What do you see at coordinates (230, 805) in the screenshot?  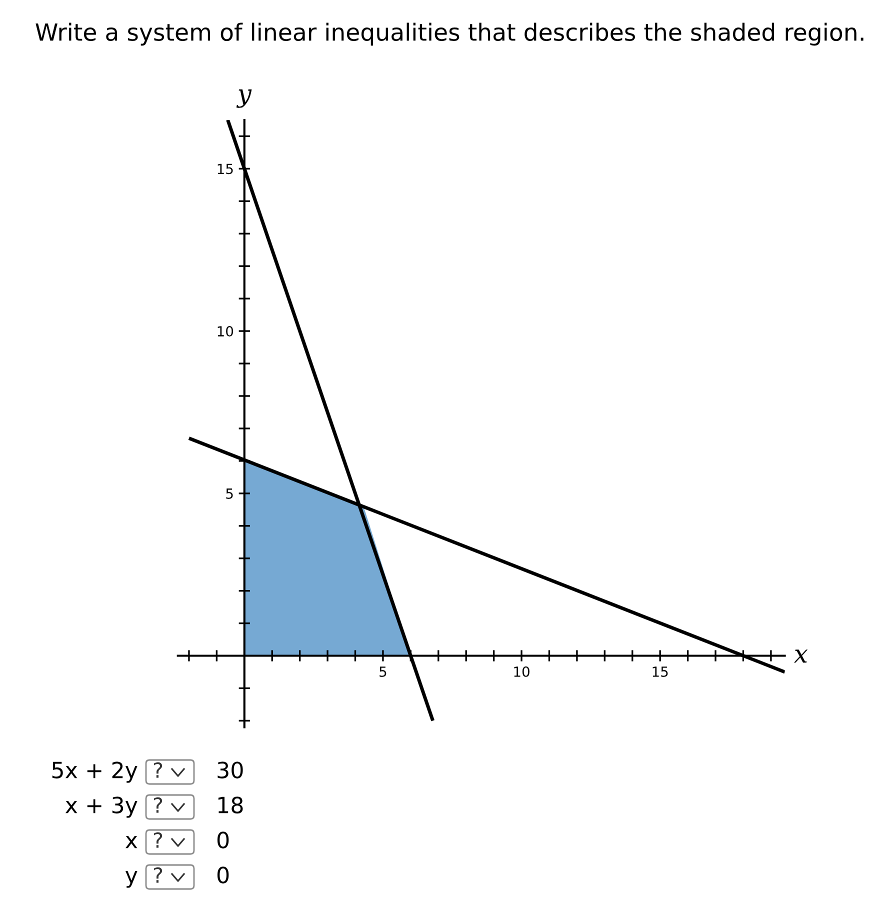 I see `text: 18` at bounding box center [230, 805].